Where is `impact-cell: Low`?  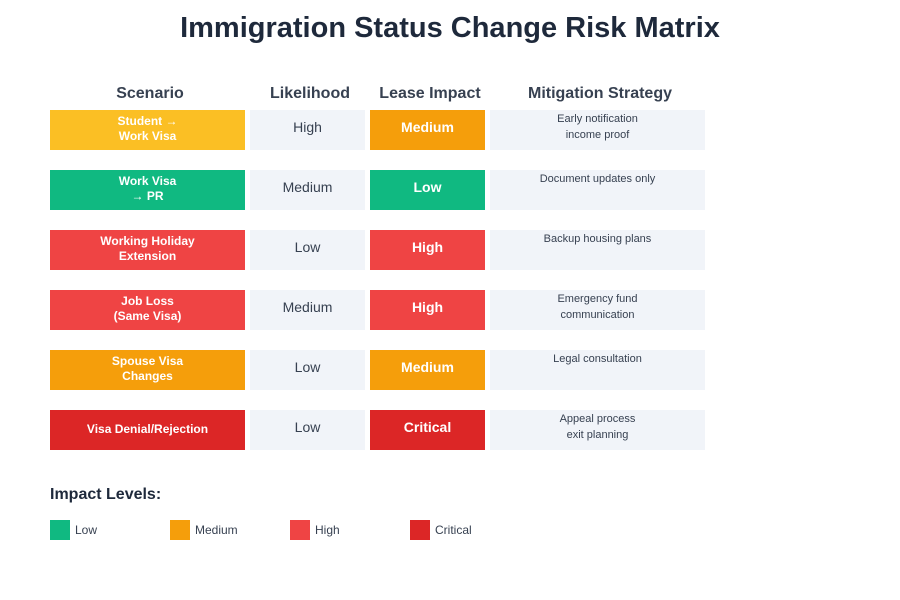
impact-cell: Low is located at coordinates (427, 190).